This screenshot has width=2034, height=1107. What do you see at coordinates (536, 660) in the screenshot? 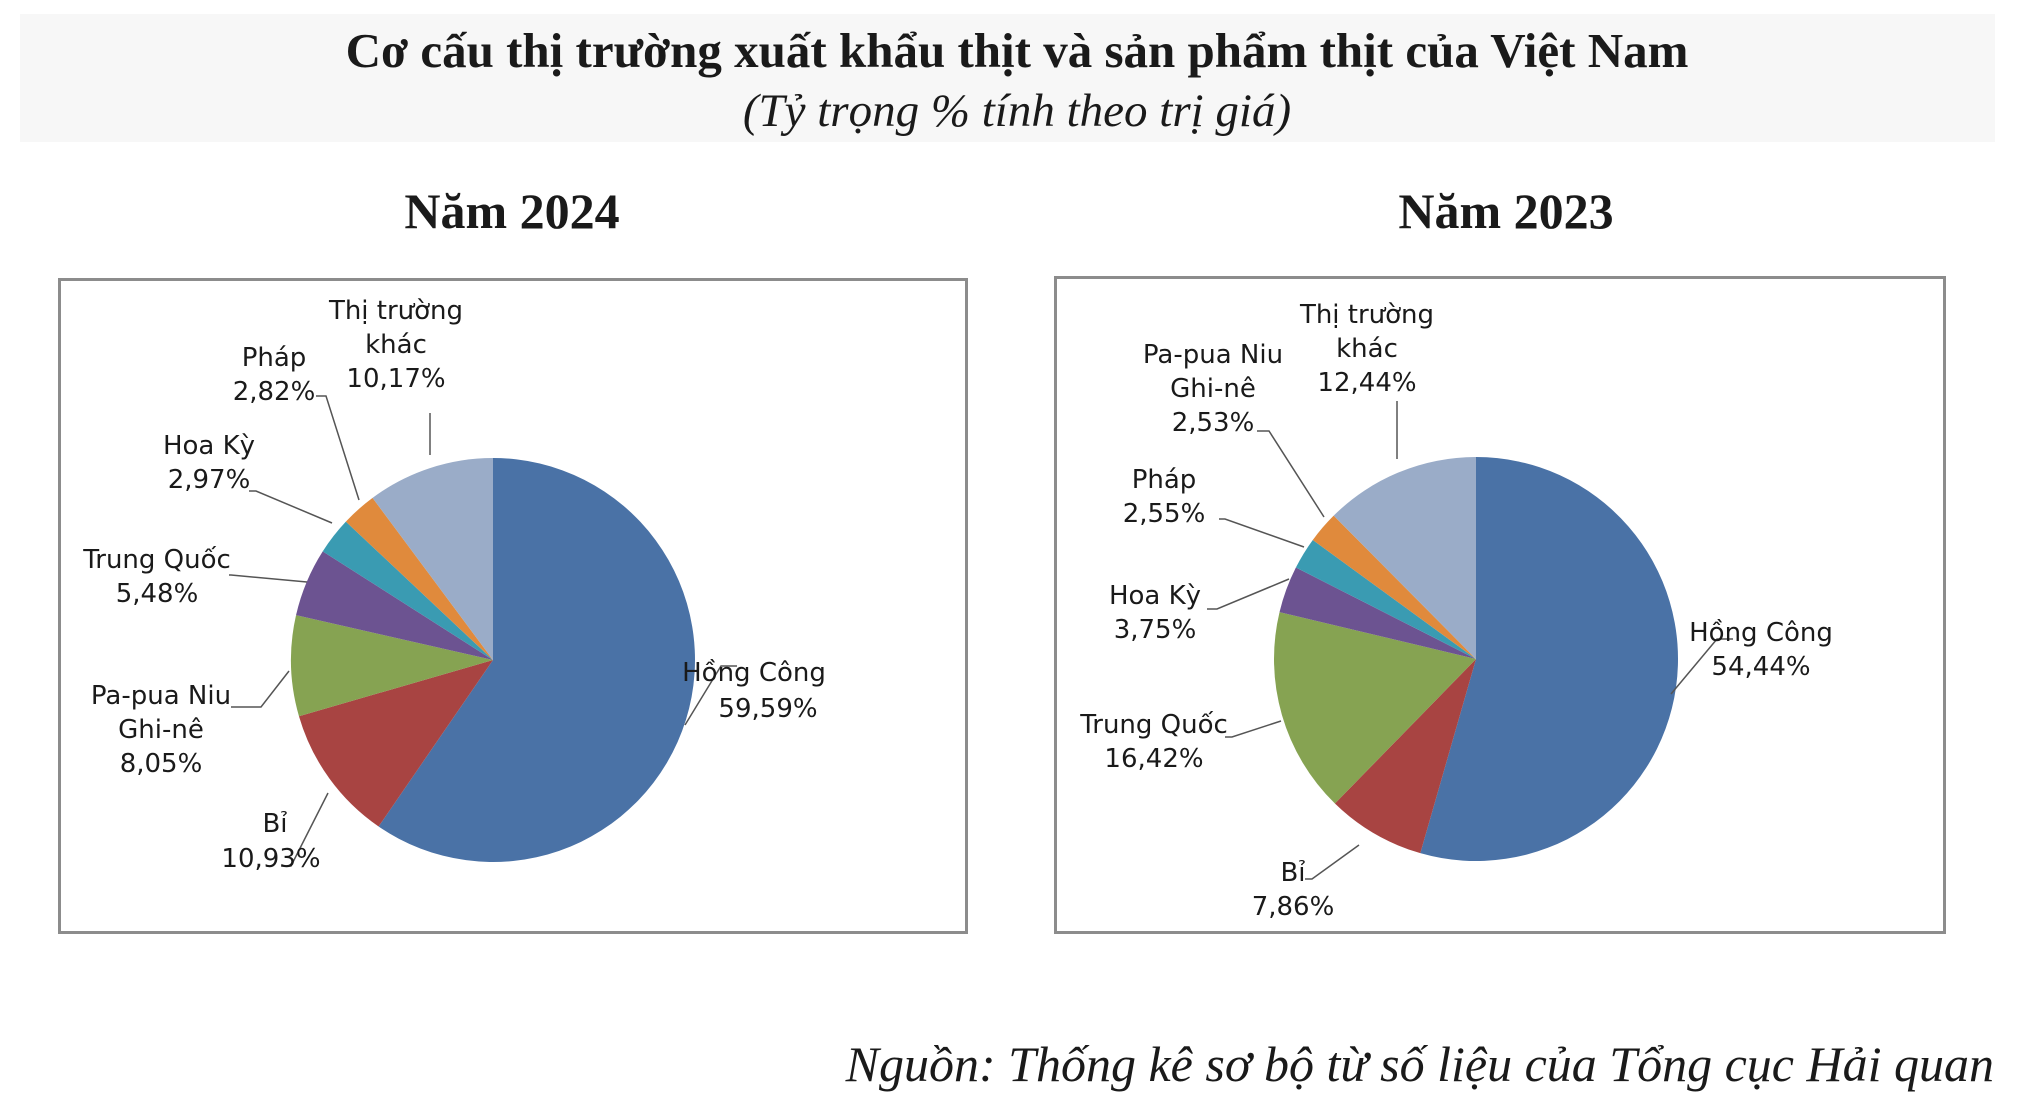
I see `pie-slice-hong-cong-nam-2024` at bounding box center [536, 660].